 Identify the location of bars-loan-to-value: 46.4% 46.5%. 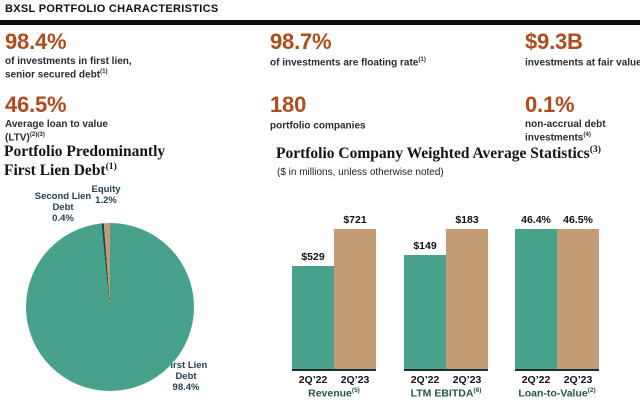
(557, 283).